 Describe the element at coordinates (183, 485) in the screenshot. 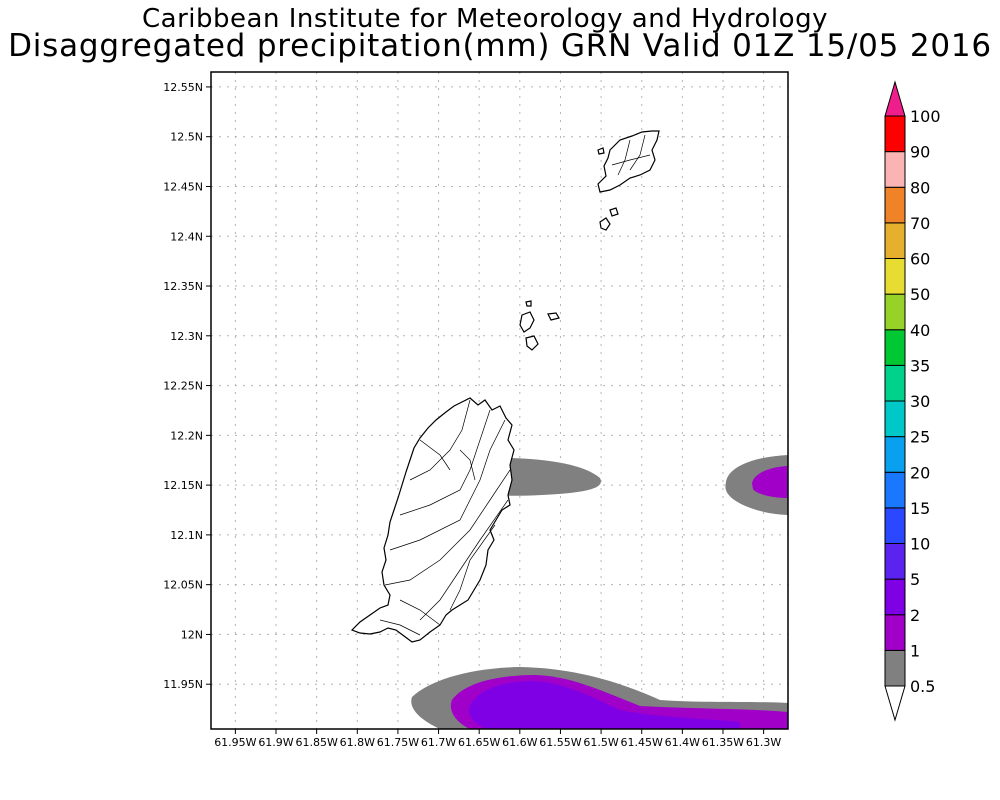

I see `lat-tick-label: 12.15N` at that location.